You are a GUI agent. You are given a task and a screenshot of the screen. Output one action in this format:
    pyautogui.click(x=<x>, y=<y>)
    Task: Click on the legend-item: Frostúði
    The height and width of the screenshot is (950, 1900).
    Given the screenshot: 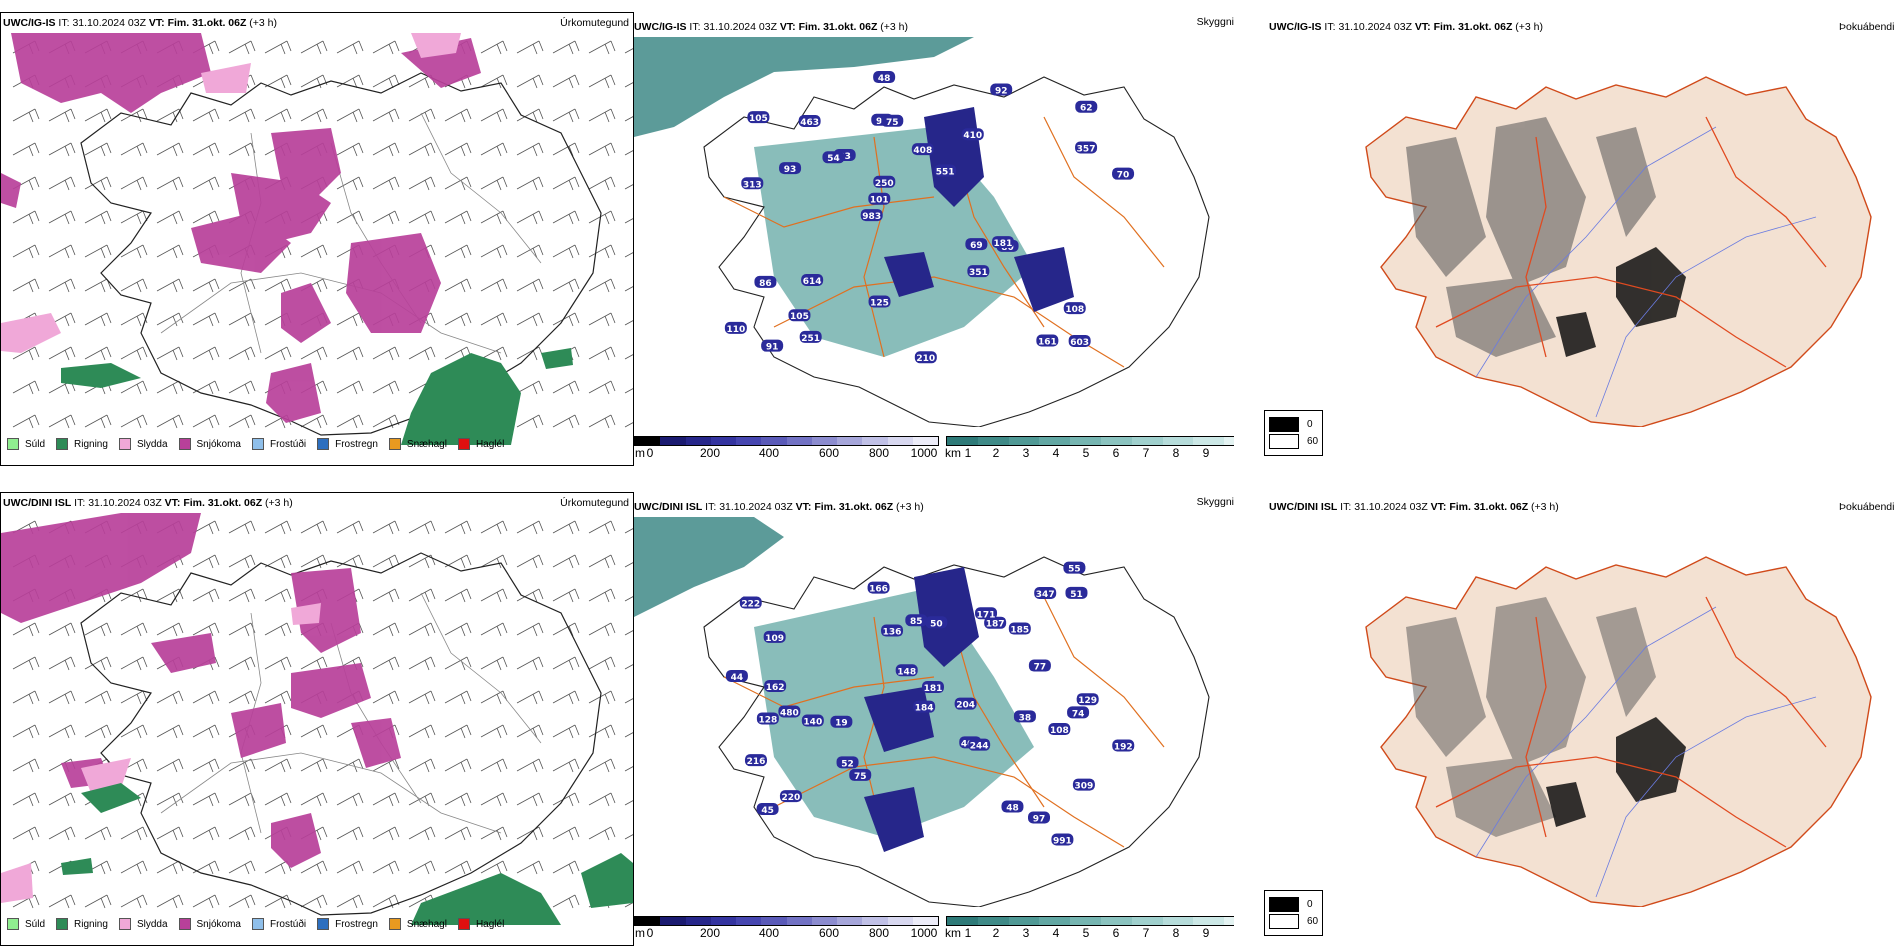 What is the action you would take?
    pyautogui.click(x=278, y=444)
    